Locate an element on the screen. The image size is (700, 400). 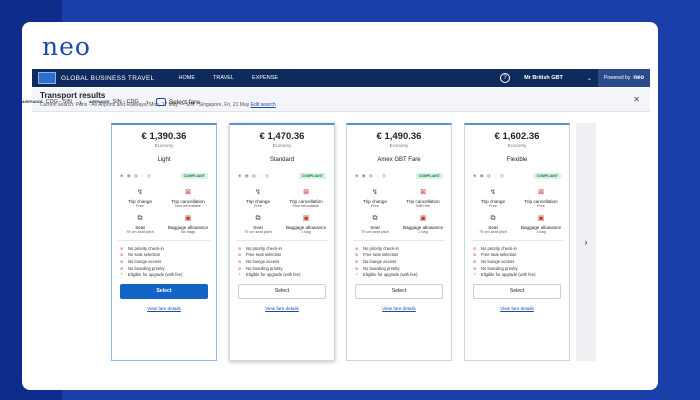
nav-expense: EXPENSE is located at coordinates (265, 78).